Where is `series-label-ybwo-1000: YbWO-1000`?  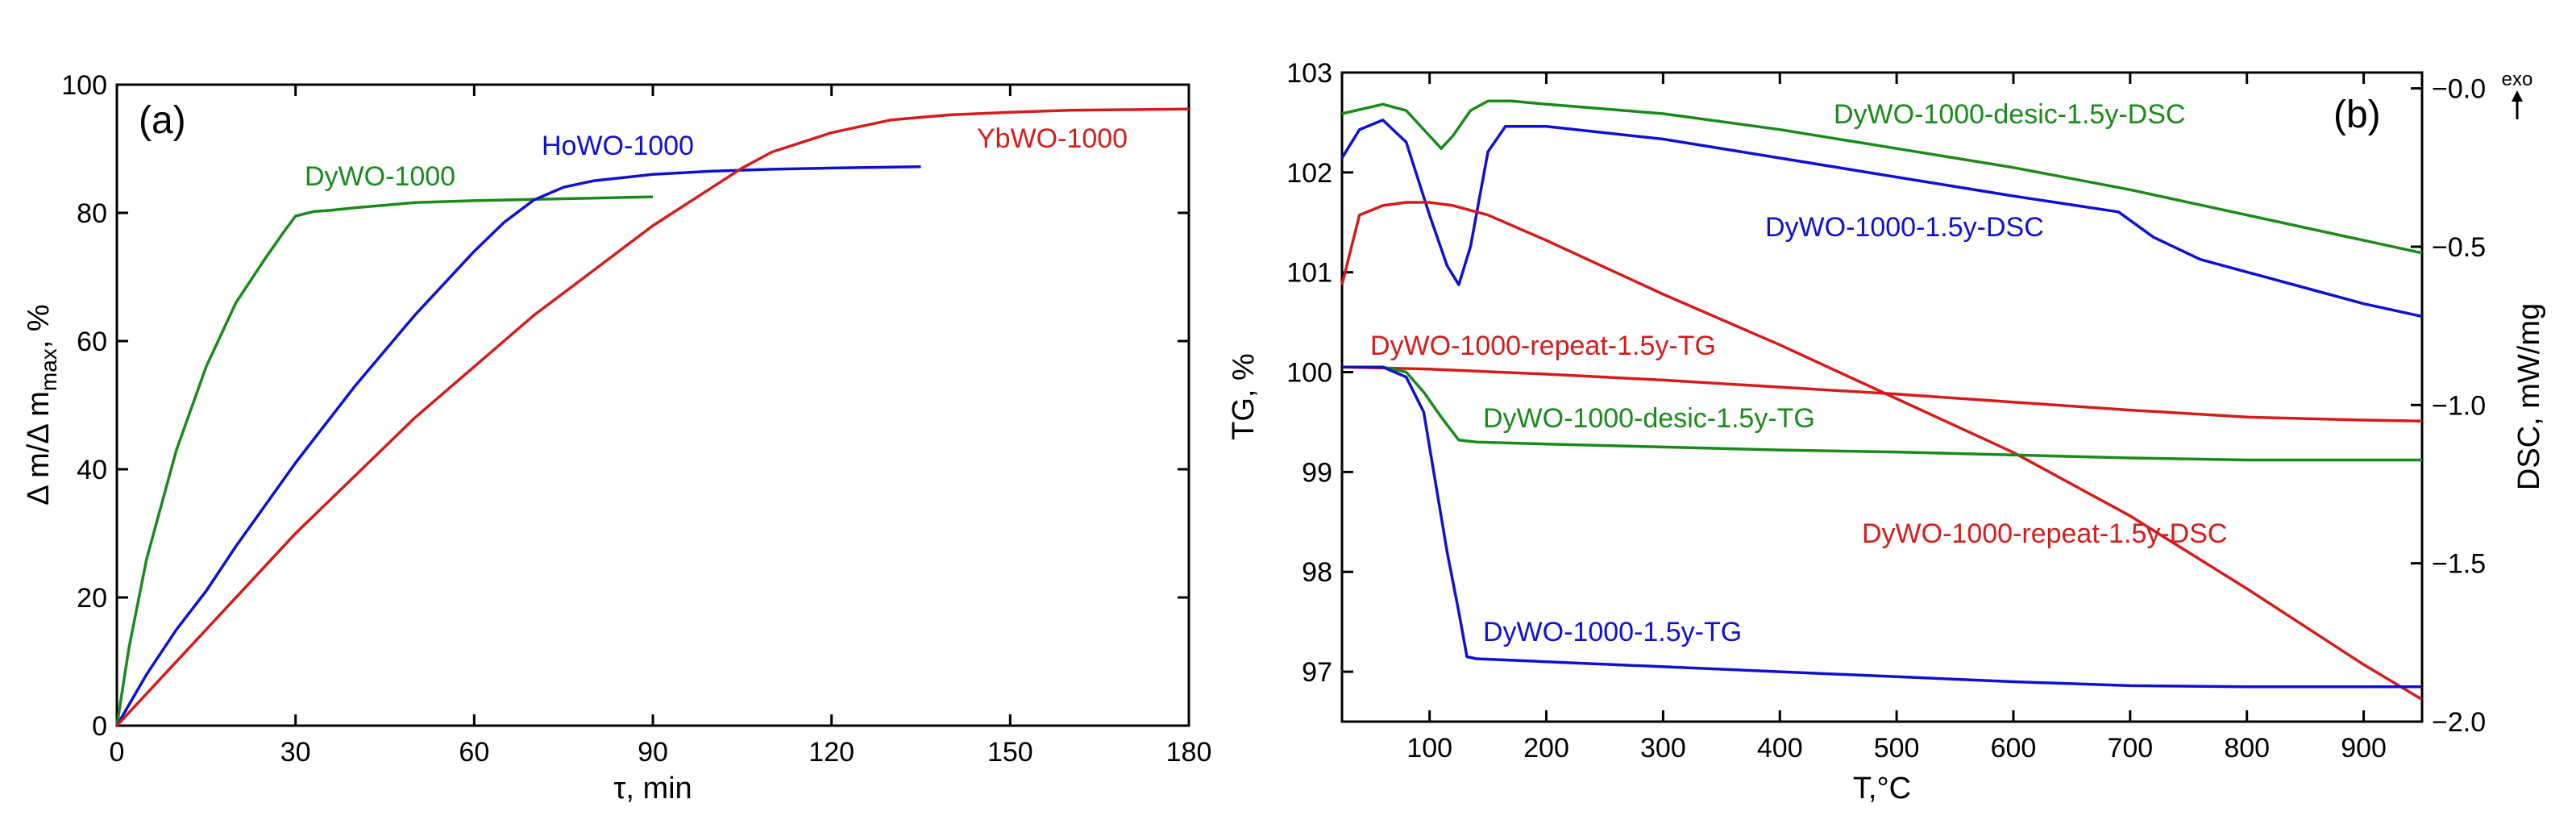
series-label-ybwo-1000: YbWO-1000 is located at coordinates (1052, 138).